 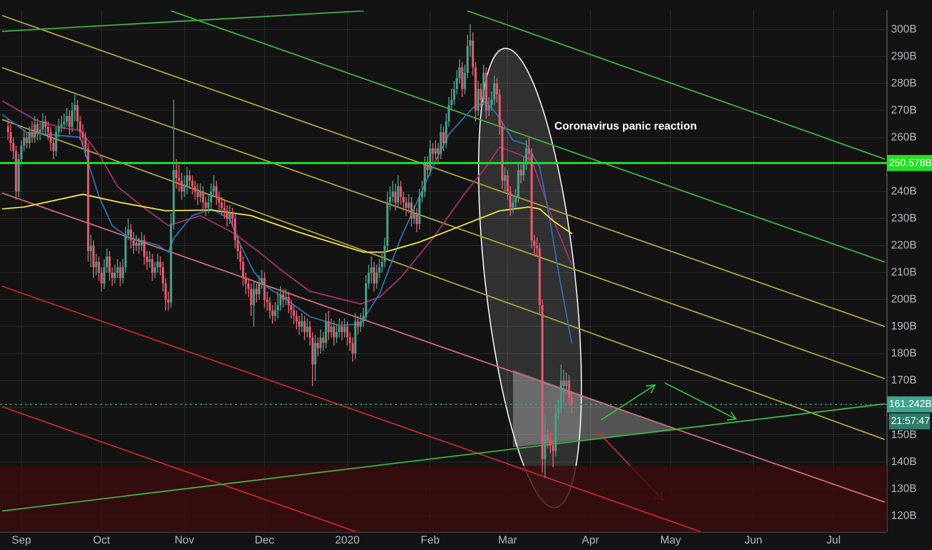 What do you see at coordinates (904, 30) in the screenshot?
I see `y-tick-label: 300B` at bounding box center [904, 30].